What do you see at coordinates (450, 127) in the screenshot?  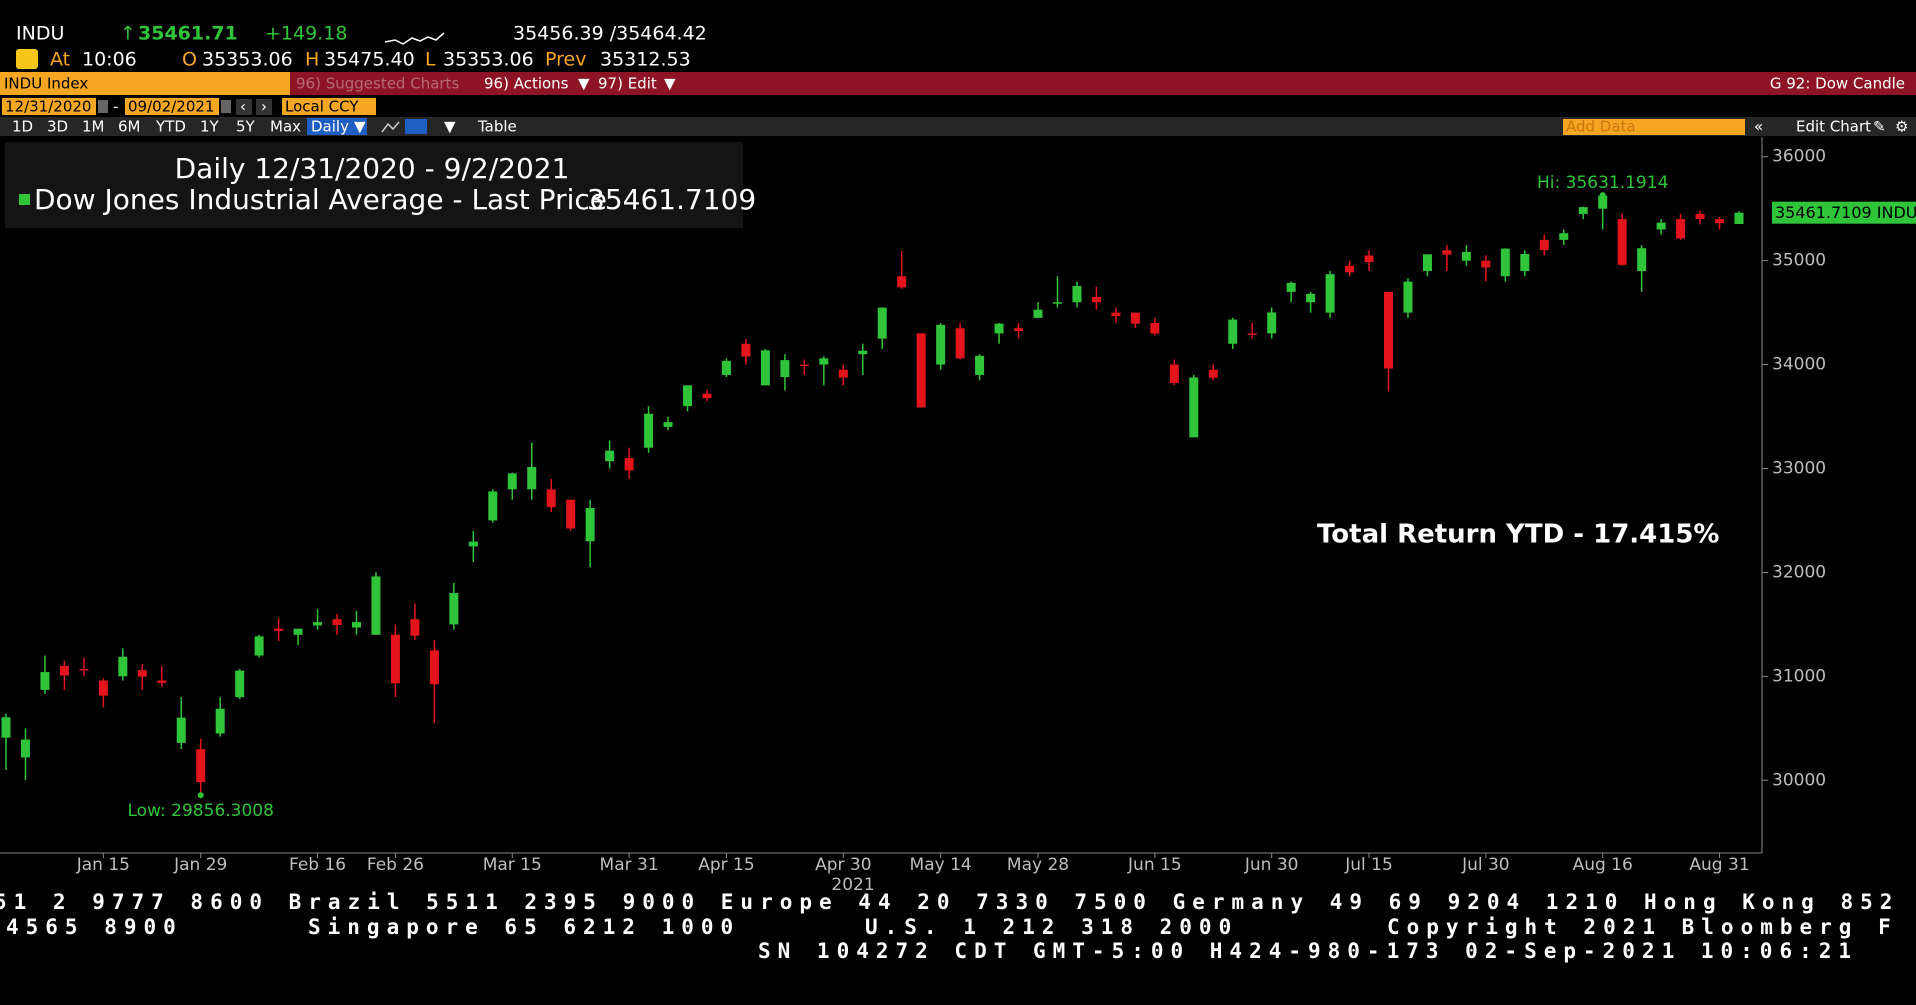 I see `dropdown-icon: ▼` at bounding box center [450, 127].